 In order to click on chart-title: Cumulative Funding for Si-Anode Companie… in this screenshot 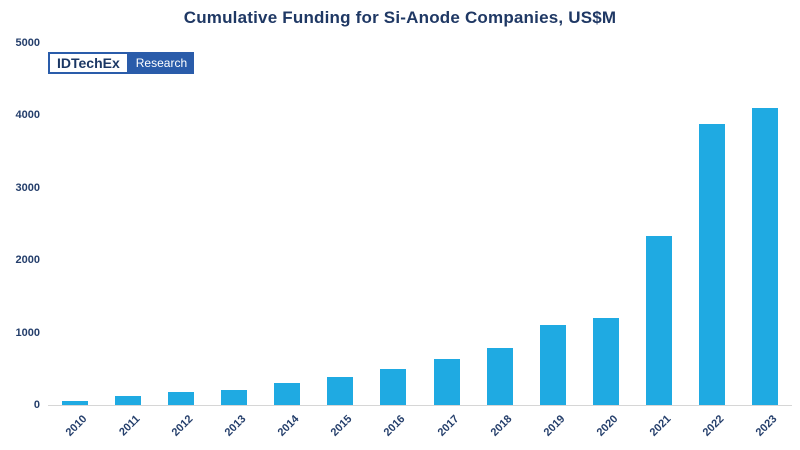, I will do `click(400, 17)`.